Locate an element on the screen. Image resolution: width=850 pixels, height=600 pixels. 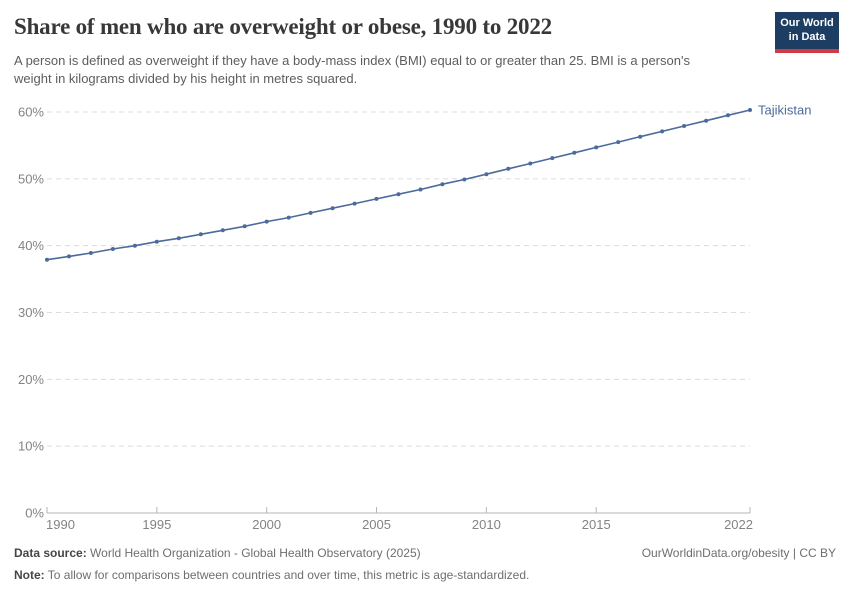
series-end-label: Tajikistan is located at coordinates (784, 110).